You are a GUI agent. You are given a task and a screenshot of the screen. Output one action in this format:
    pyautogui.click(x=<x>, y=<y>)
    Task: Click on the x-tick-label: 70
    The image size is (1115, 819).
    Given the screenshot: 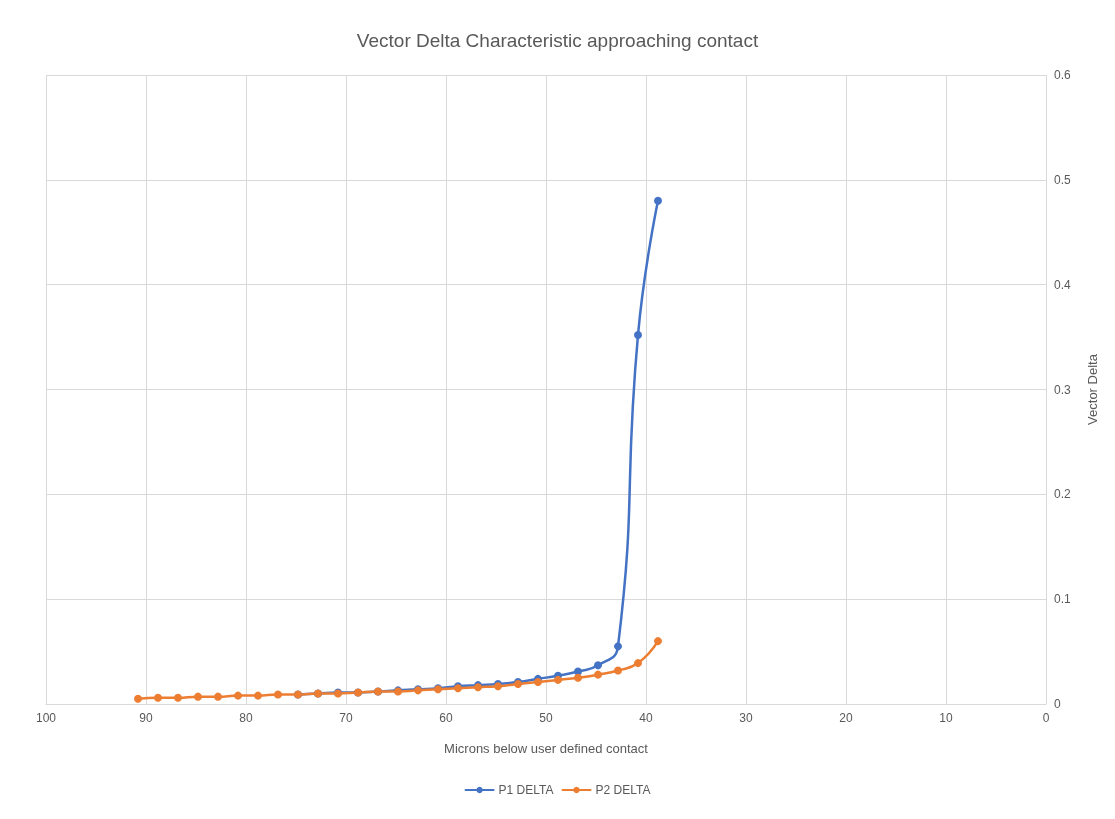 What is the action you would take?
    pyautogui.click(x=346, y=718)
    